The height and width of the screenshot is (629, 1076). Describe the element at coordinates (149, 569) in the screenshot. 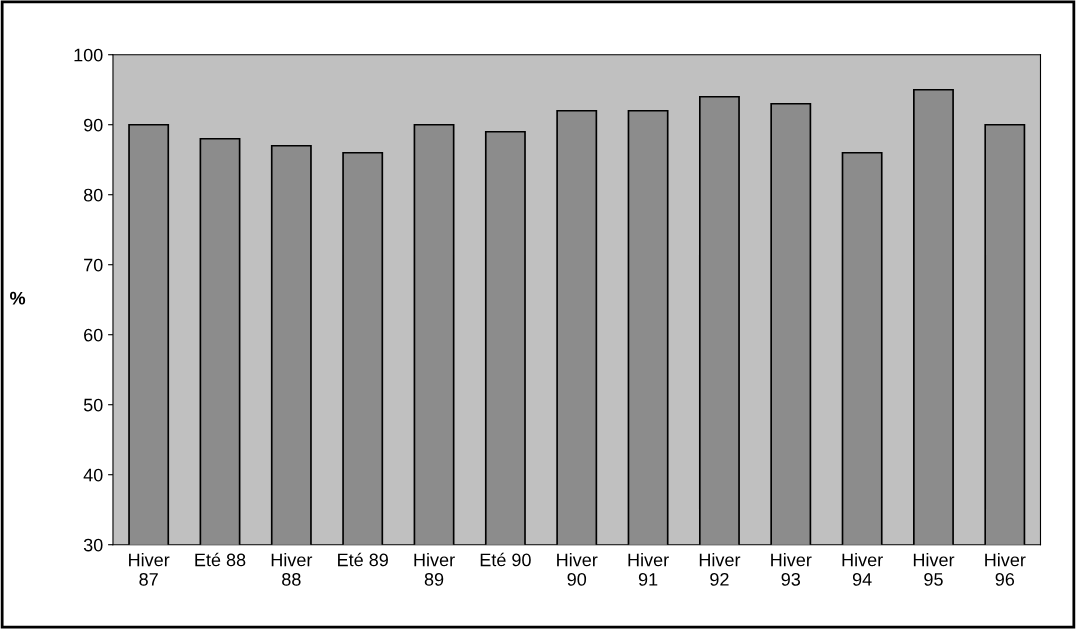

I see `x-tick-label: Hiver 87` at that location.